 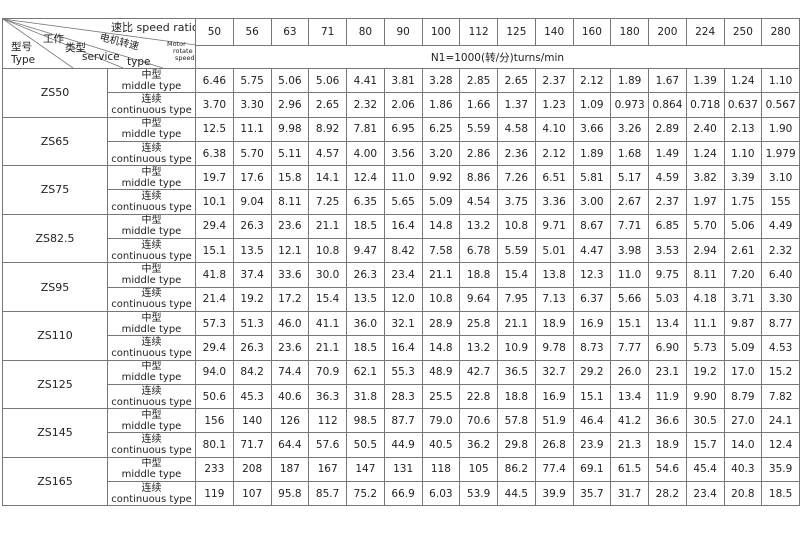 I want to click on value-cell: 23.6, so click(x=290, y=226).